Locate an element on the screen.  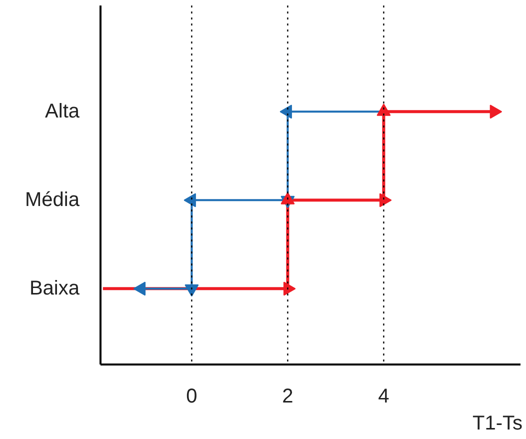
x-axis-title: T1-Ts is located at coordinates (497, 423).